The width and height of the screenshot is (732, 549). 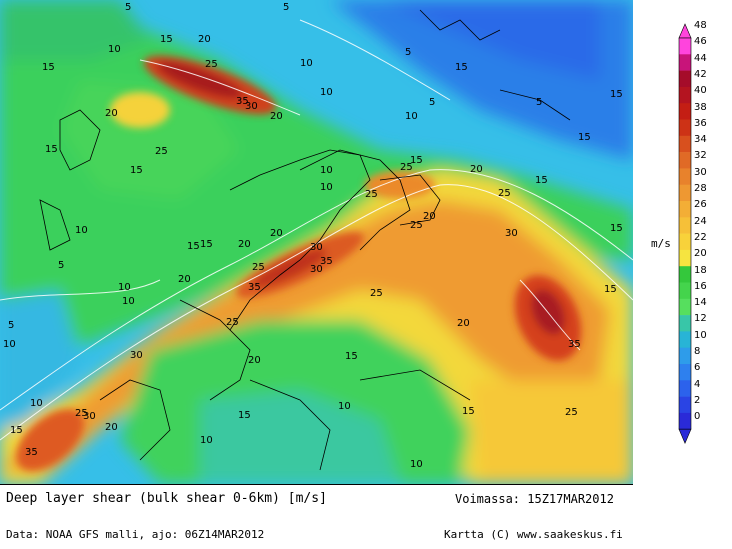 I want to click on colorbar-tick-label: 22, so click(x=700, y=237).